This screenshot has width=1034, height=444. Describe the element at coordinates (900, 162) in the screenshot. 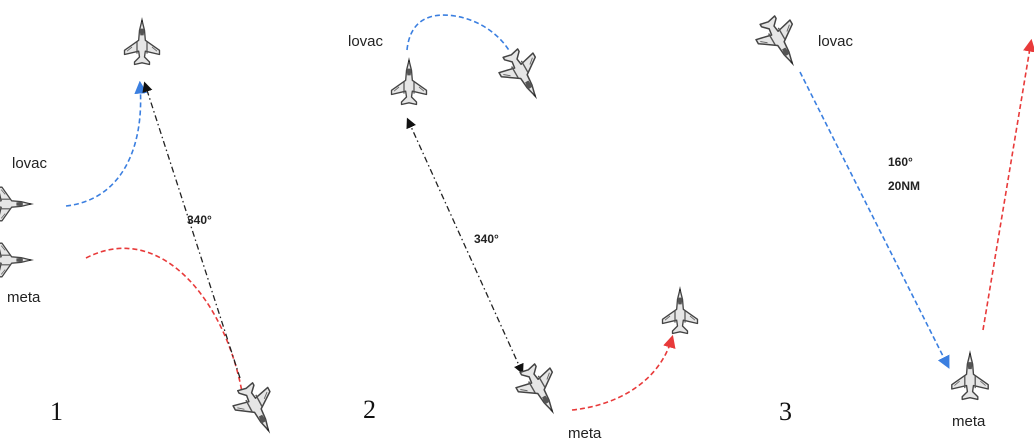

I see `bearing-label: 160°` at that location.